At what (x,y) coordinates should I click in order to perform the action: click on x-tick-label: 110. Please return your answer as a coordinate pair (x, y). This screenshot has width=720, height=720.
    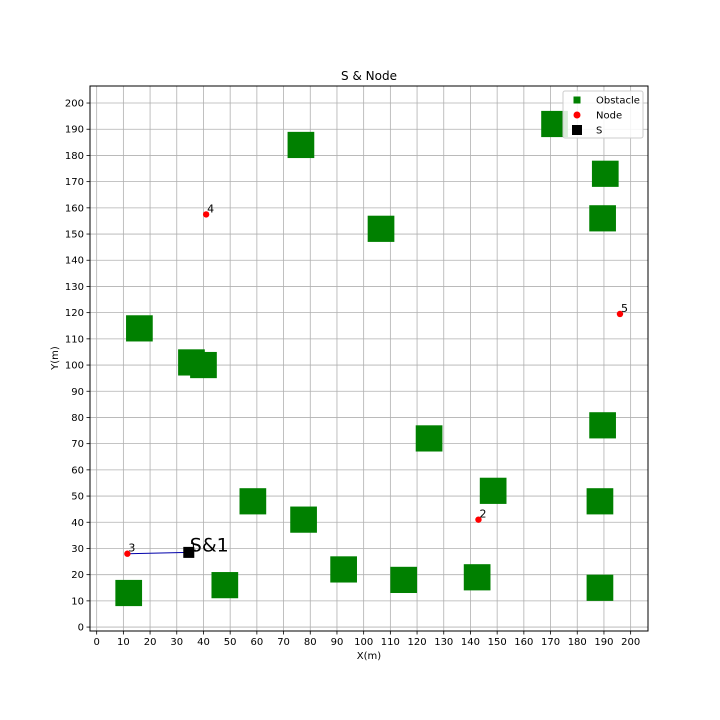
    Looking at the image, I should click on (390, 642).